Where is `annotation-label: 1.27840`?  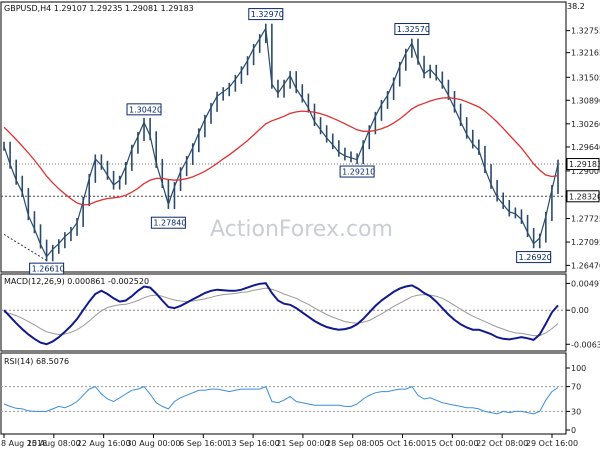 annotation-label: 1.27840 is located at coordinates (169, 223).